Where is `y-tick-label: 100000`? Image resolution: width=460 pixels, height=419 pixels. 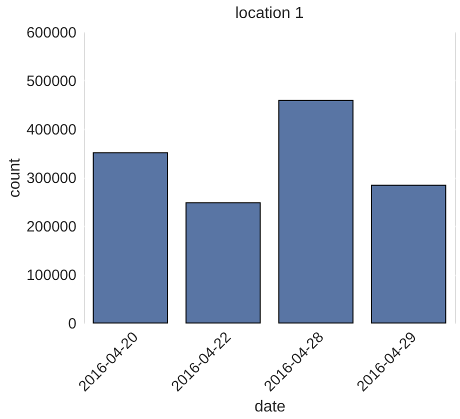
y-tick-label: 100000 is located at coordinates (51, 275).